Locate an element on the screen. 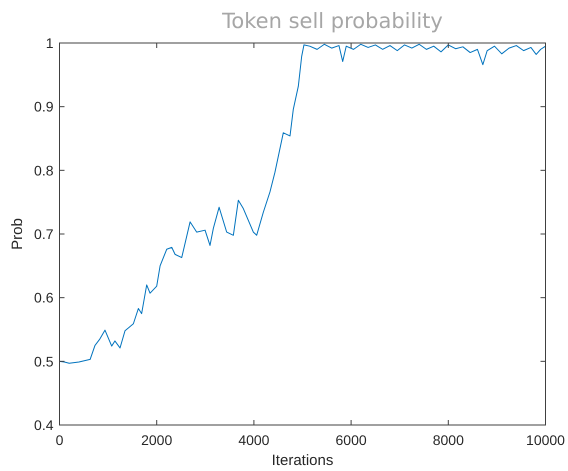 The image size is (568, 471). y-tick-label: 0.8 is located at coordinates (44, 170).